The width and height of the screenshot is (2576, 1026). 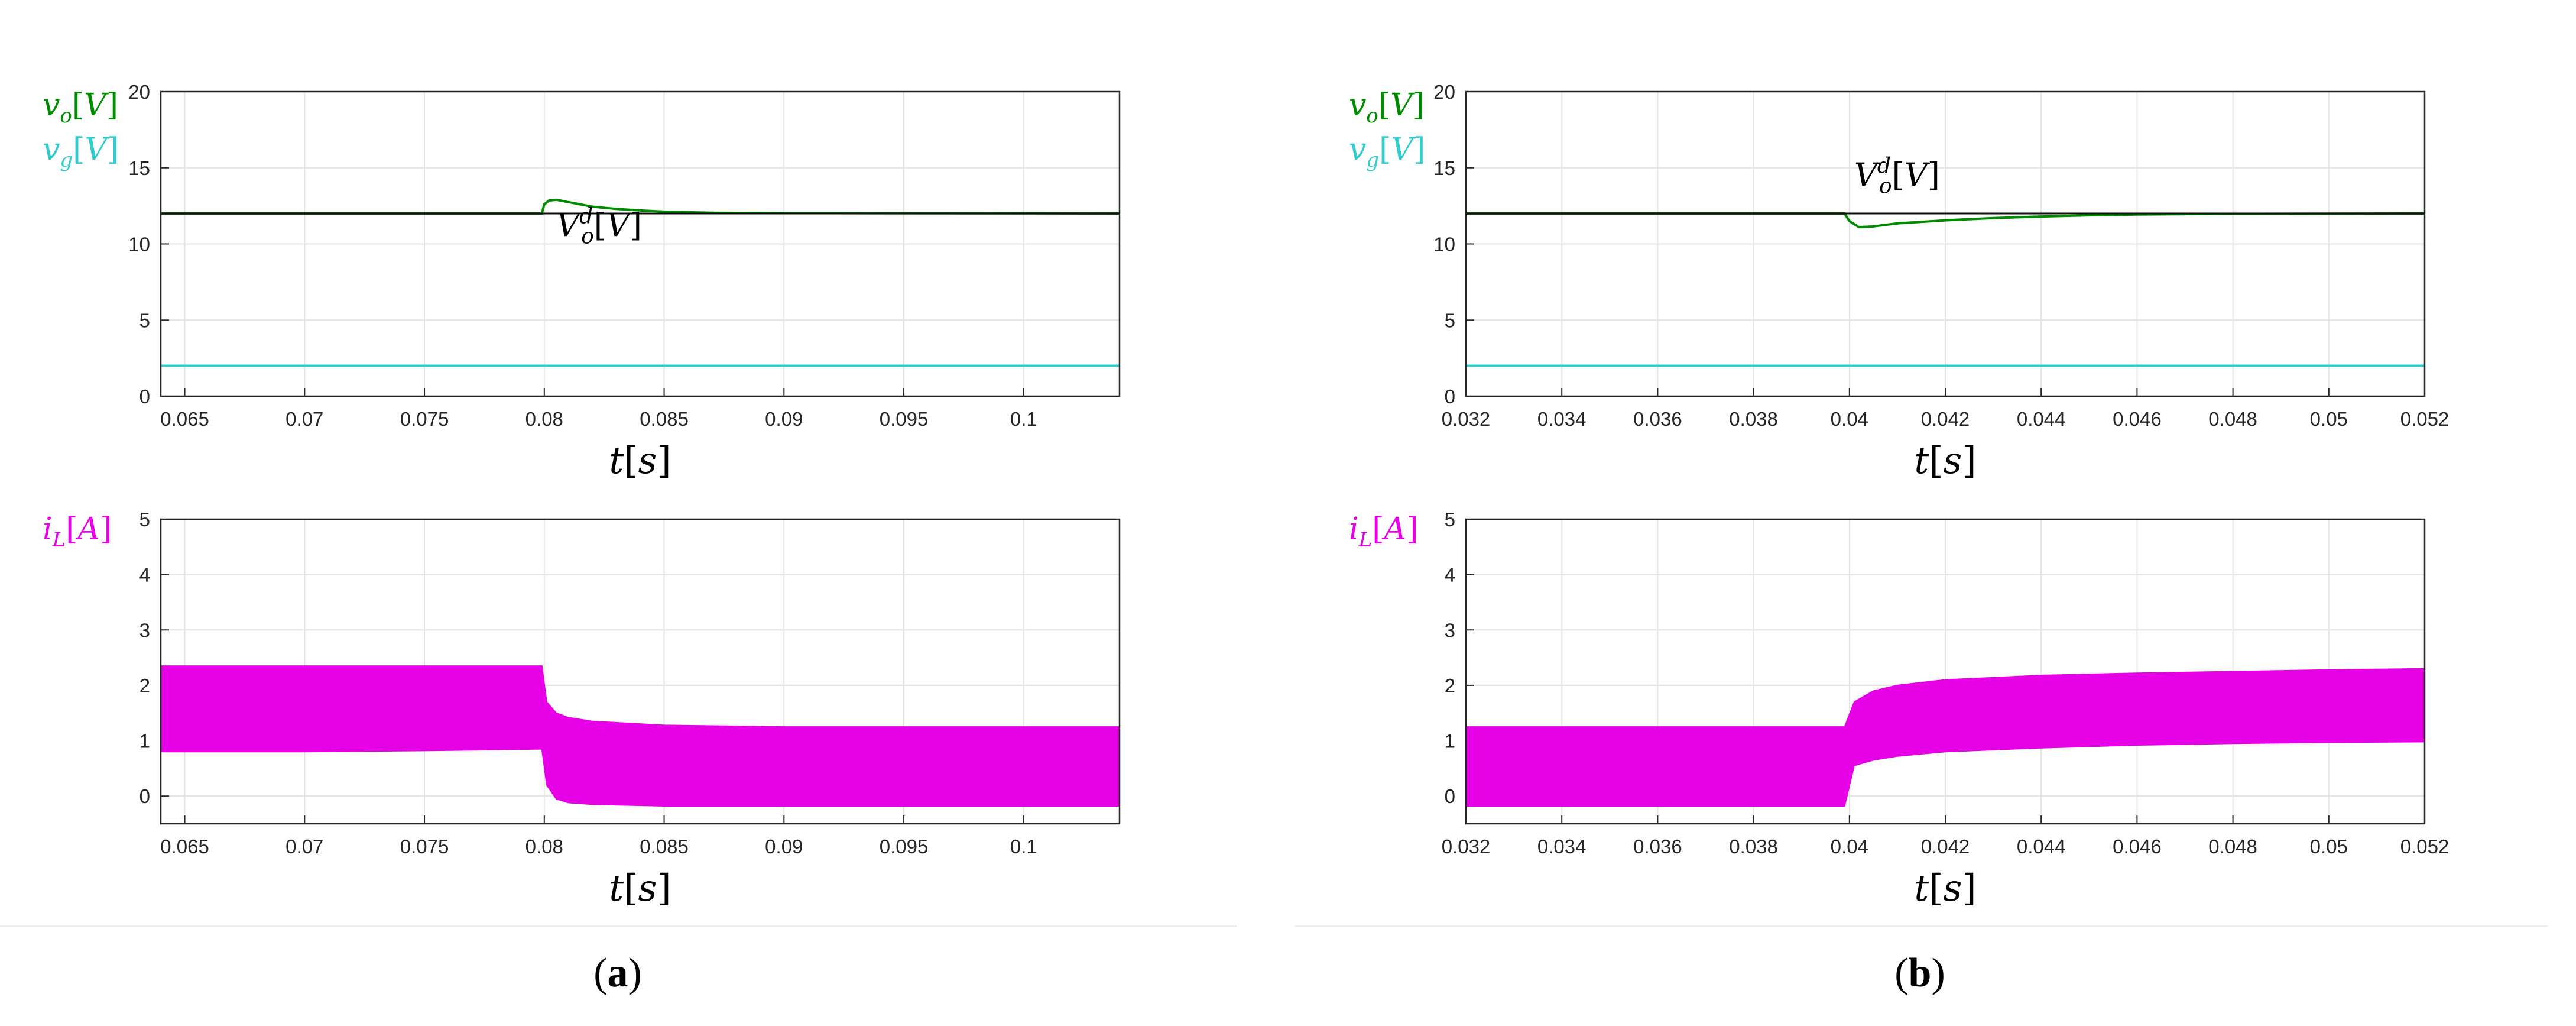 What do you see at coordinates (640, 461) in the screenshot?
I see `x-axis-label-a-top: t[s]` at bounding box center [640, 461].